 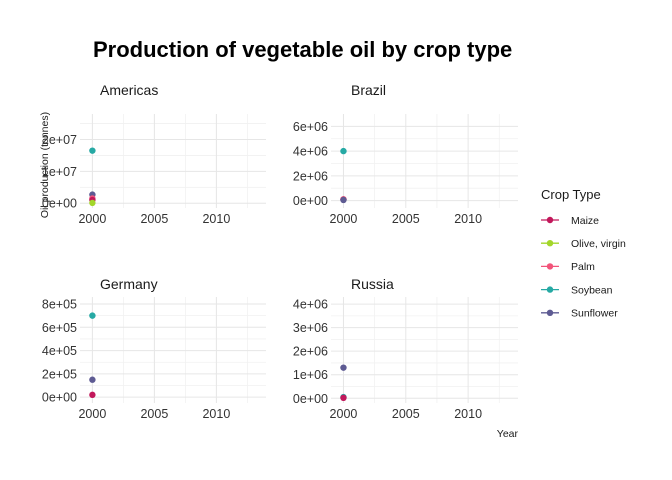 I want to click on facet-americas: 2000 2005 2010 0e+00 1e+07 2e+07 Americas, so click(x=154, y=154).